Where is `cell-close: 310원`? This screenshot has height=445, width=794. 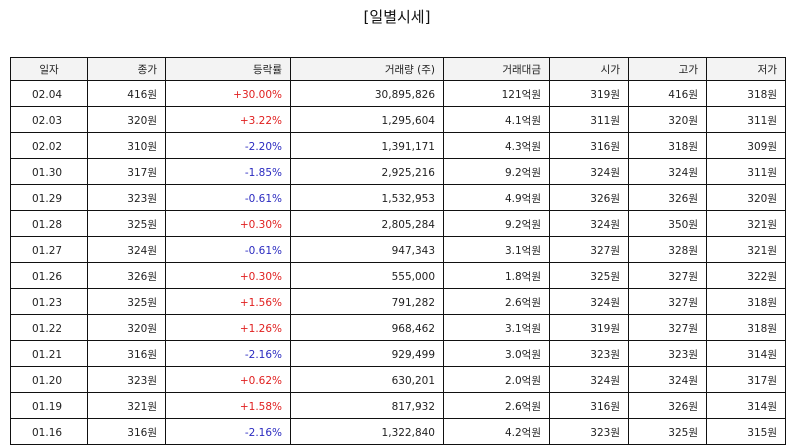 cell-close: 310원 is located at coordinates (126, 145).